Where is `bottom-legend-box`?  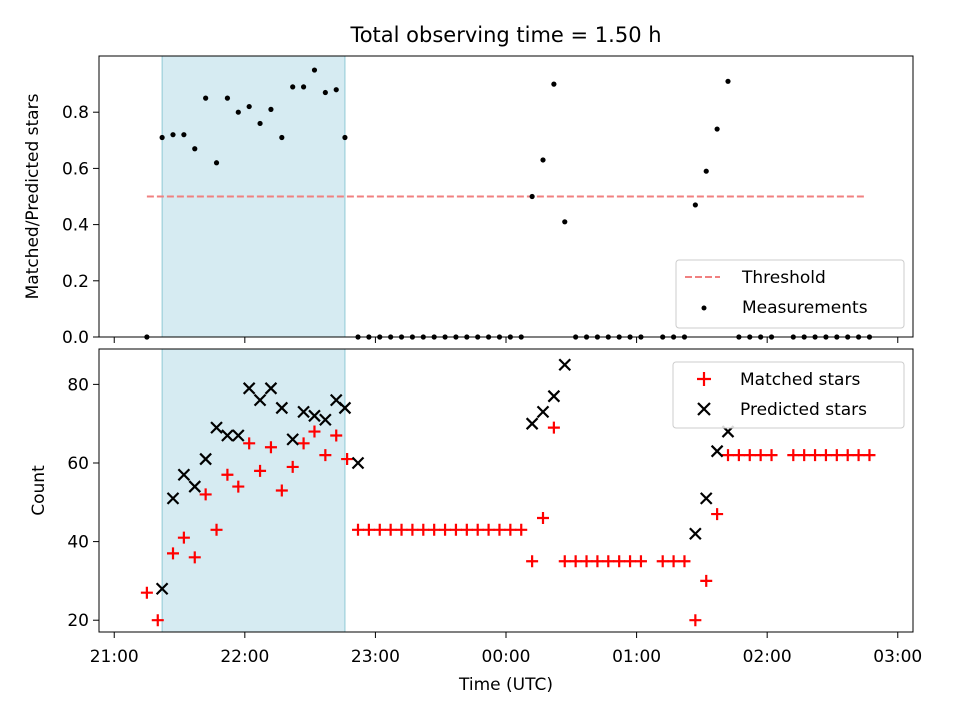
bottom-legend-box is located at coordinates (788, 395).